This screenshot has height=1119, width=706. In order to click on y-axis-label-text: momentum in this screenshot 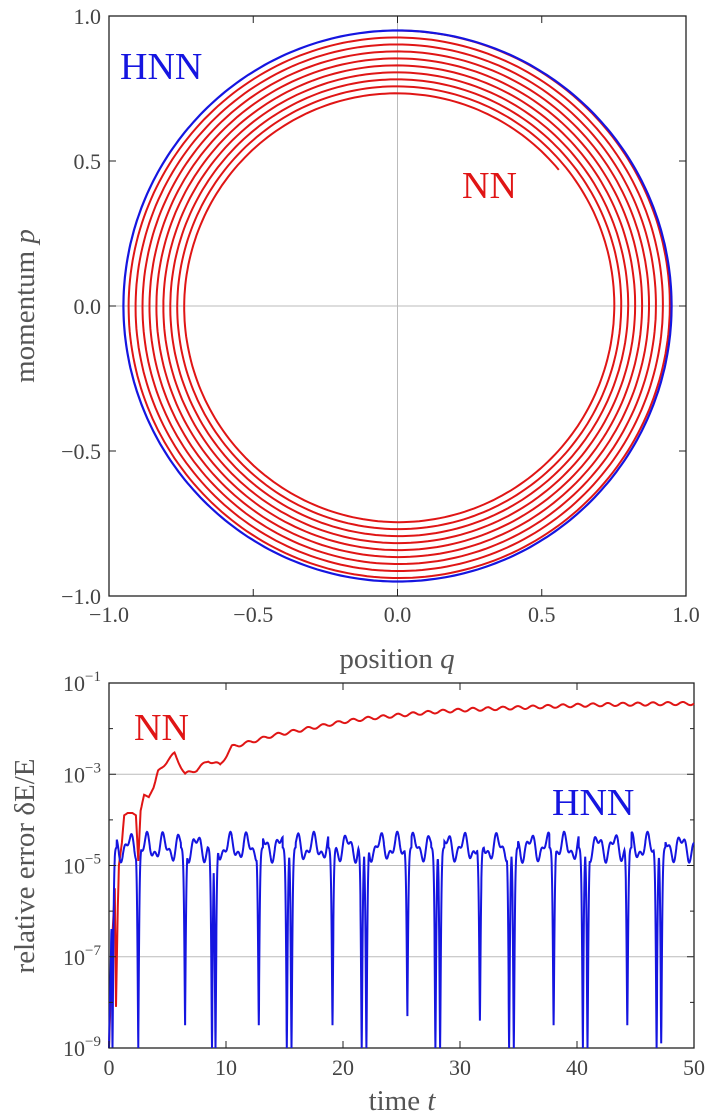, I will do `click(25, 316)`.